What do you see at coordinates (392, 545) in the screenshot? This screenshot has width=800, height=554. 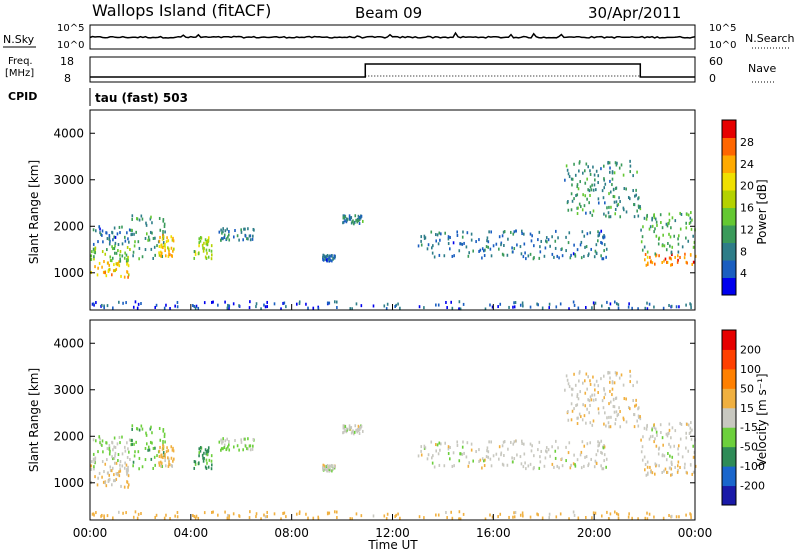 I see `x-axis-label: Time UT` at bounding box center [392, 545].